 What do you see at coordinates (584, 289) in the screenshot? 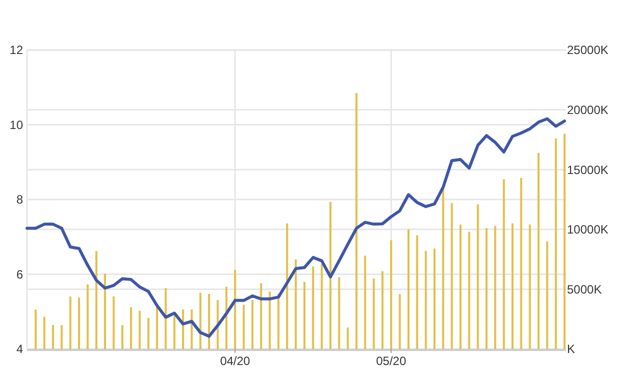
I see `y2-tick-label: 5000K` at bounding box center [584, 289].